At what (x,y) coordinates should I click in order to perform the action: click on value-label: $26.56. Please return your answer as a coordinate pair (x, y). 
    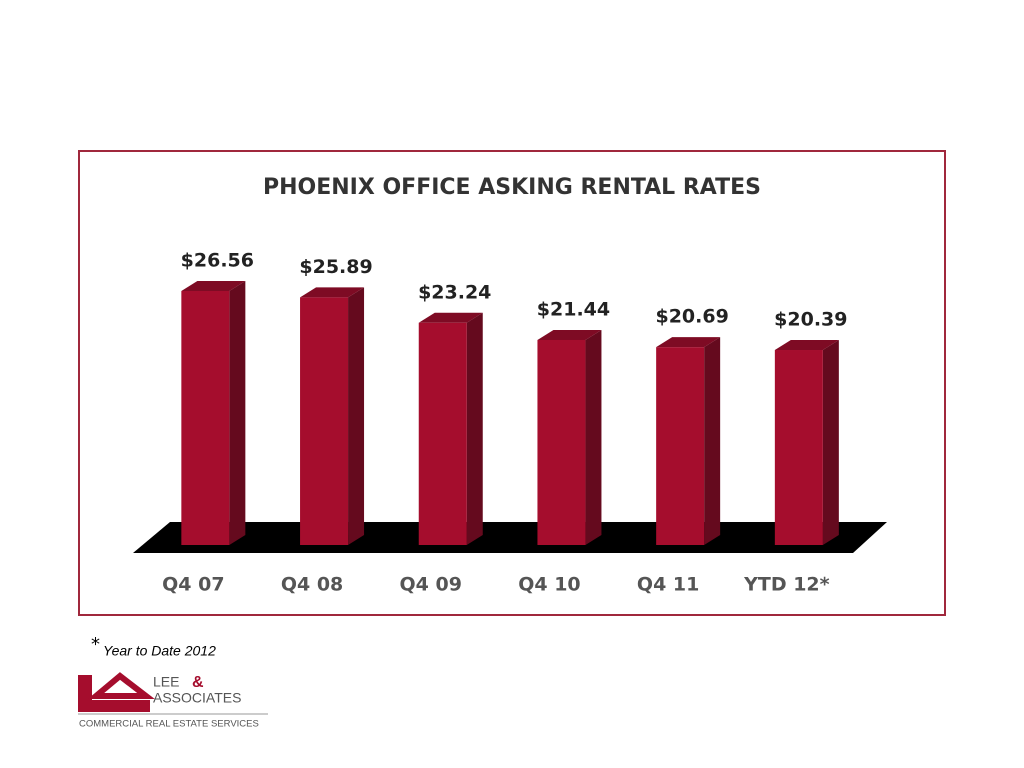
    Looking at the image, I should click on (217, 261).